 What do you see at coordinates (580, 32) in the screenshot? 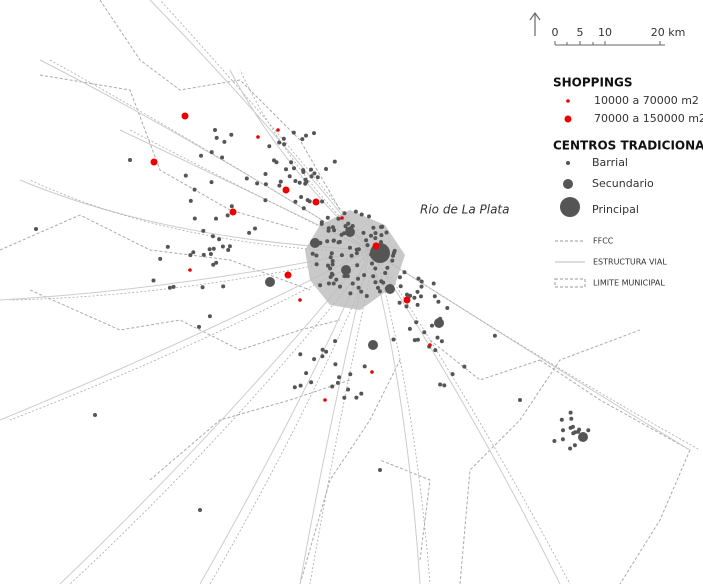
I see `scale-label: 5` at bounding box center [580, 32].